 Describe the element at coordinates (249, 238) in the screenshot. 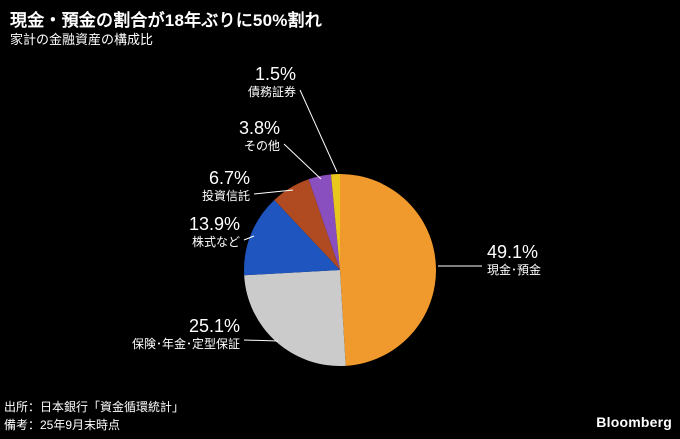

I see `leader-line-equities` at that location.